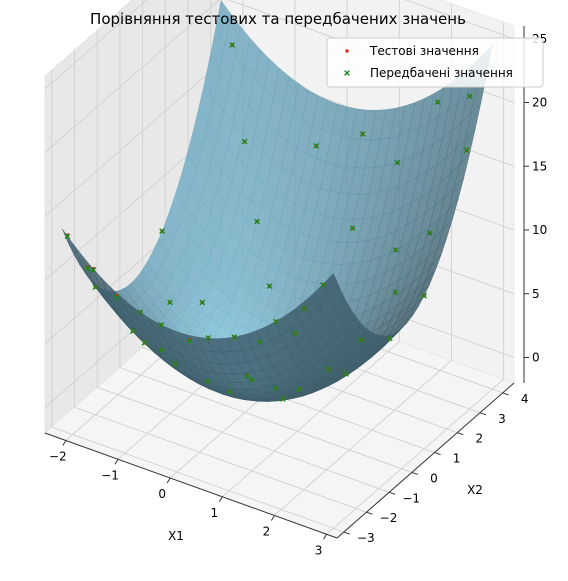 This screenshot has height=581, width=568. I want to click on legend-x-marker, so click(347, 73).